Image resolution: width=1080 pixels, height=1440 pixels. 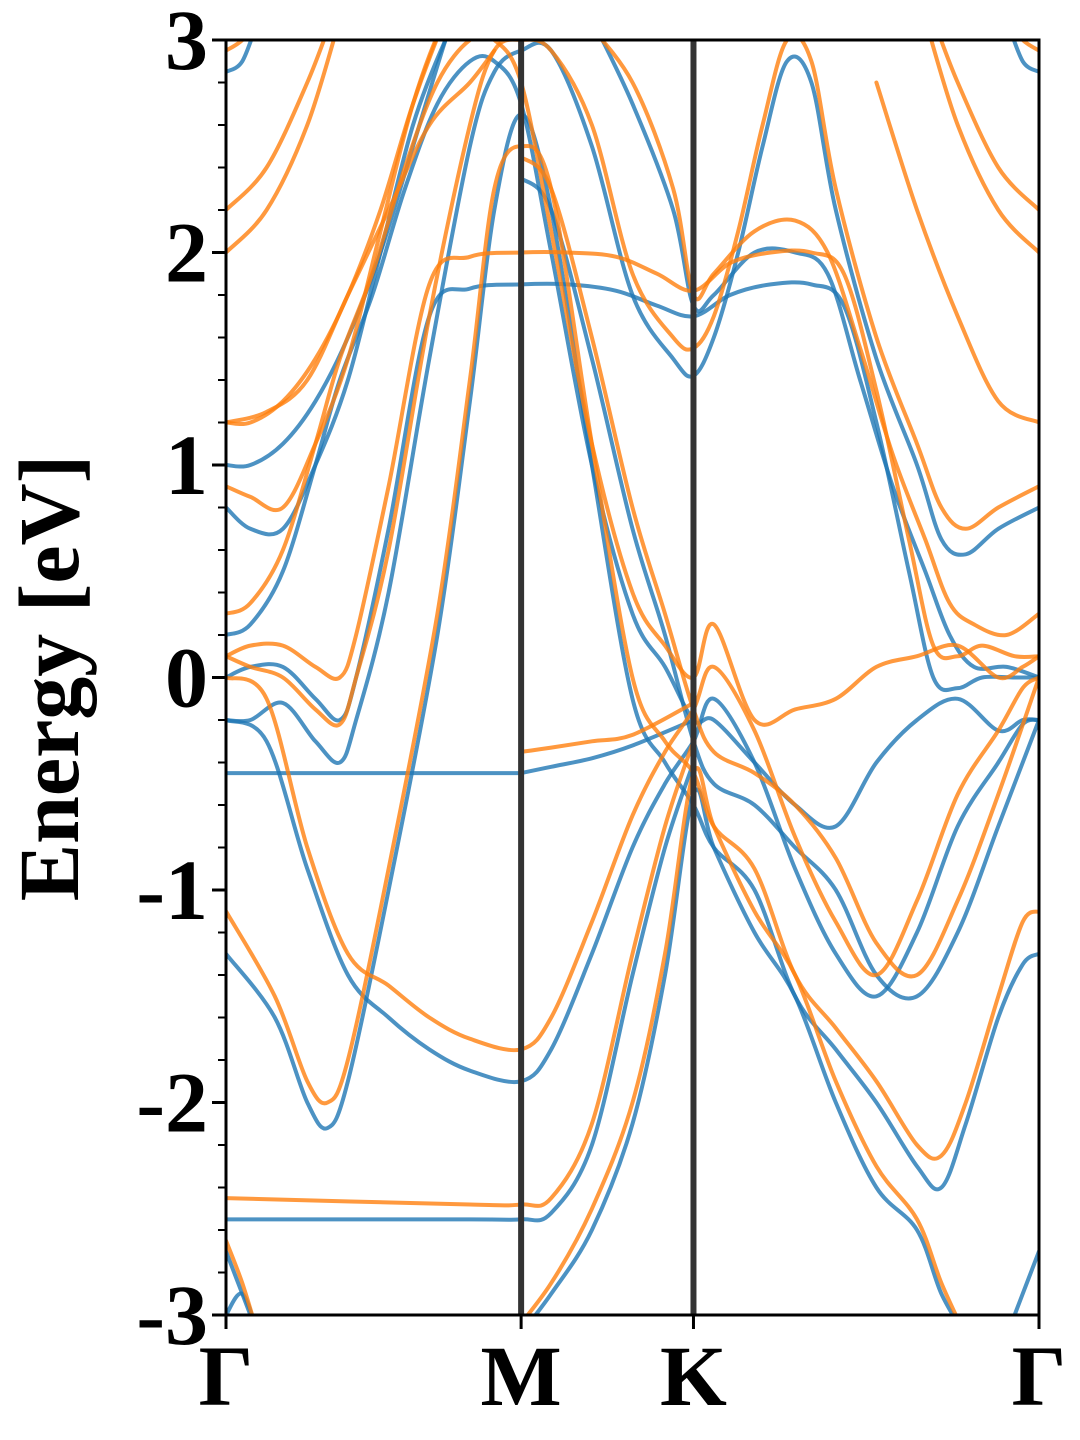 I want to click on y-tick-label: -1, so click(x=172, y=890).